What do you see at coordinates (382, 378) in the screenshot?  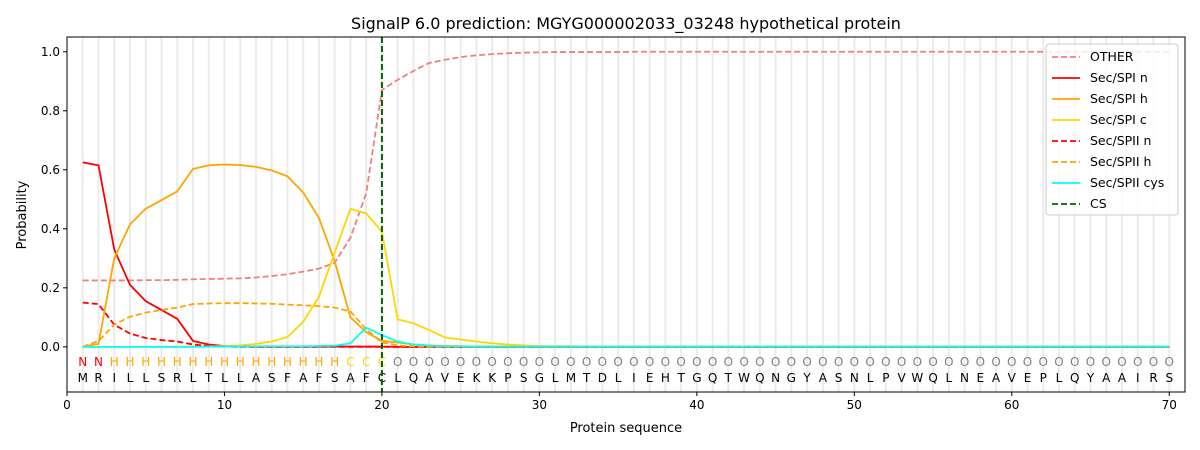 I see `residue-label: C` at bounding box center [382, 378].